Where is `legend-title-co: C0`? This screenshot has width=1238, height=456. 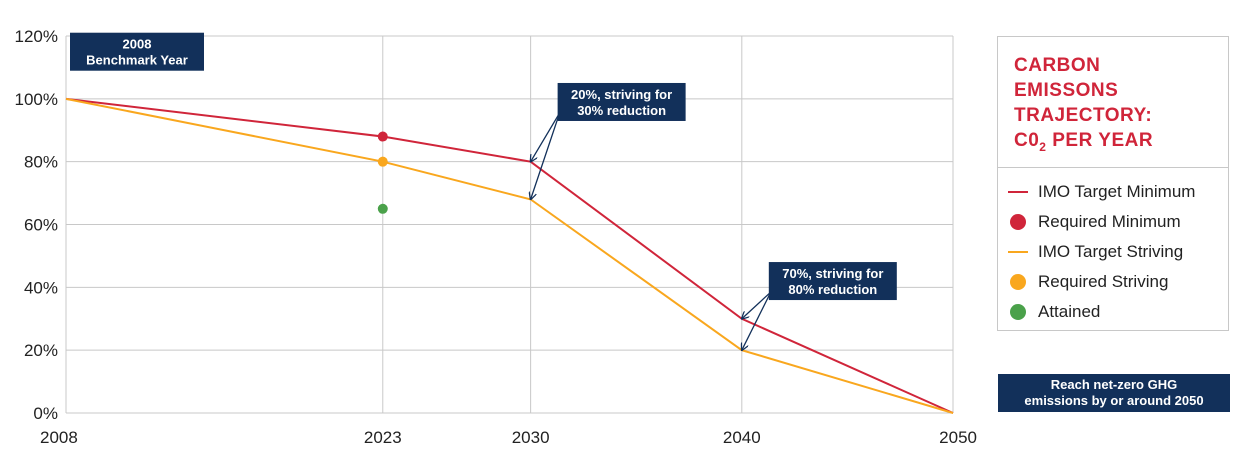 legend-title-co: C0 is located at coordinates (1027, 140).